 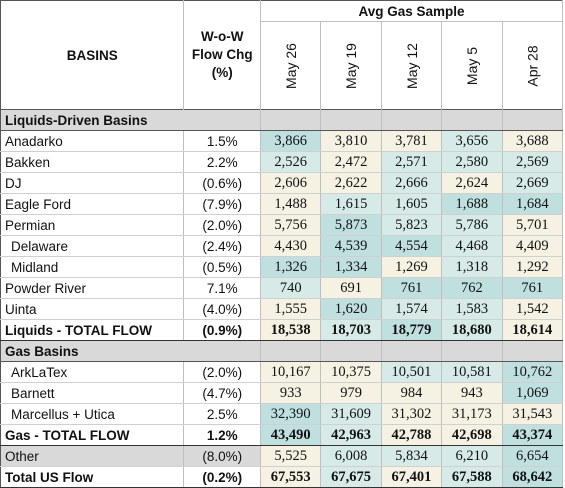 What do you see at coordinates (222, 183) in the screenshot?
I see `flow-change-pct: (0.6%)` at bounding box center [222, 183].